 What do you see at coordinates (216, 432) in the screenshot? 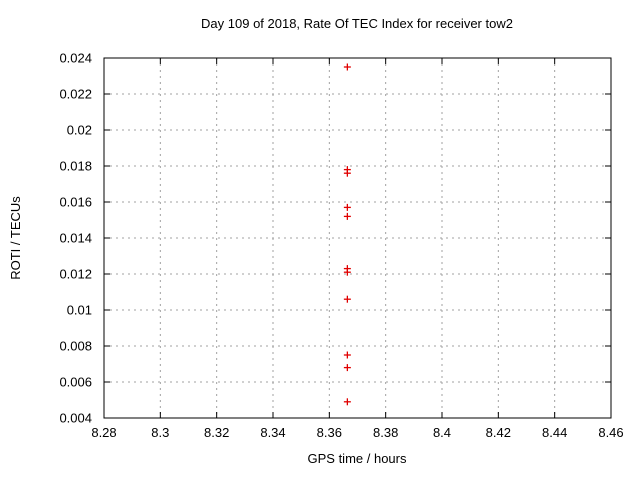
I see `x-tick-label: 8.32` at bounding box center [216, 432].